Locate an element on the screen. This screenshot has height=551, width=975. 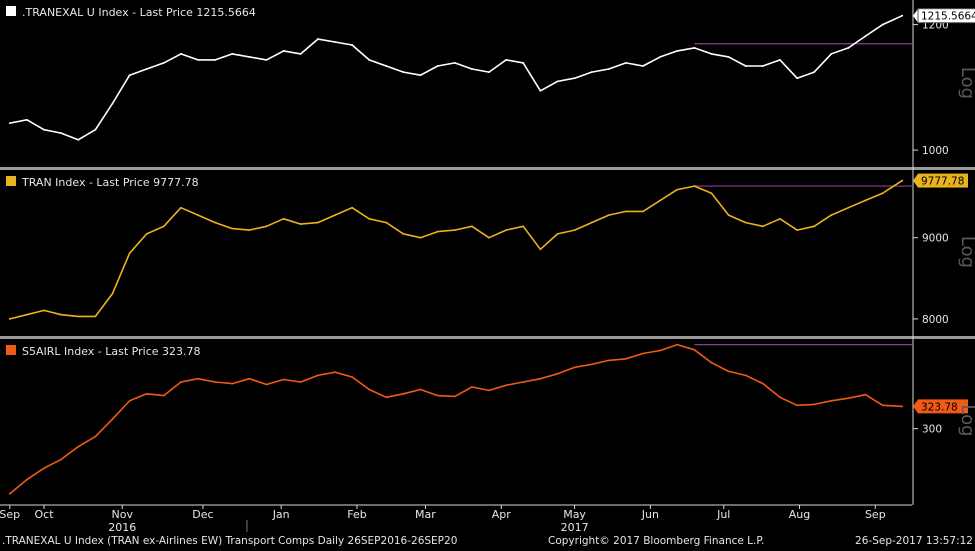
x-year-label: 2017 is located at coordinates (575, 527).